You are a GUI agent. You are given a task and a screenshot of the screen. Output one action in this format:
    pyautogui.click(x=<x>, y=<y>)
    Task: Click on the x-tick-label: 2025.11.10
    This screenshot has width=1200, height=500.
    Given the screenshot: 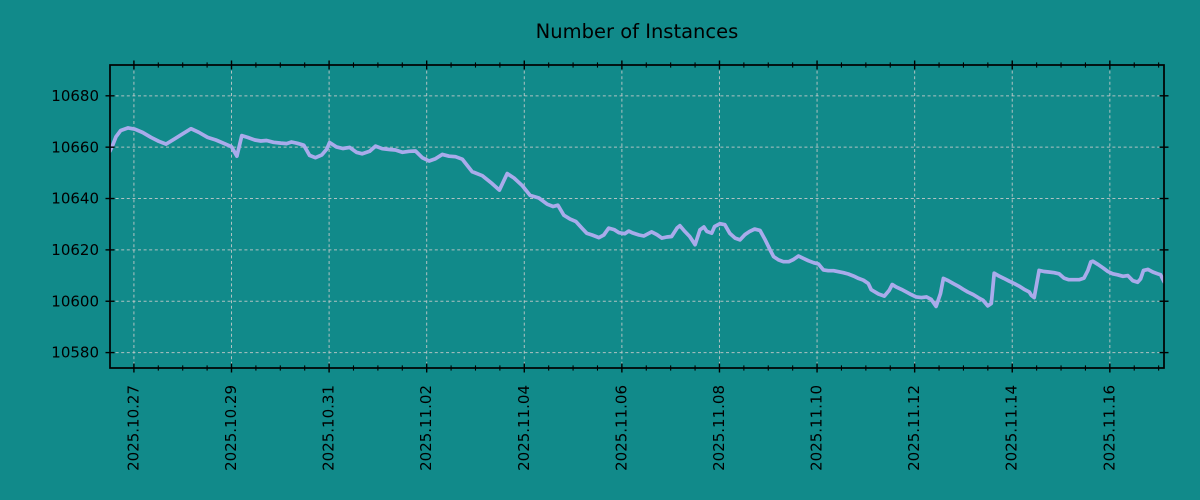 What is the action you would take?
    pyautogui.click(x=817, y=428)
    